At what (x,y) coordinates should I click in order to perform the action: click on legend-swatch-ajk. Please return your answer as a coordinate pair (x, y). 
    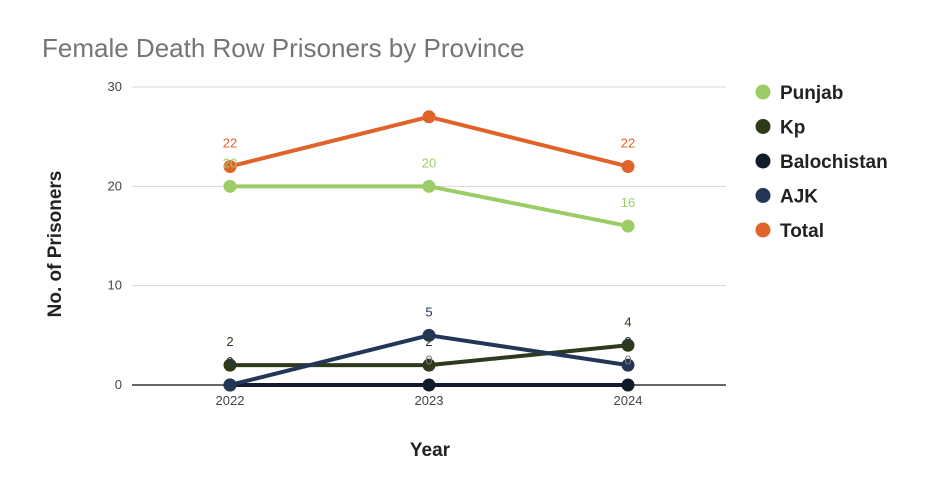
    Looking at the image, I should click on (763, 195).